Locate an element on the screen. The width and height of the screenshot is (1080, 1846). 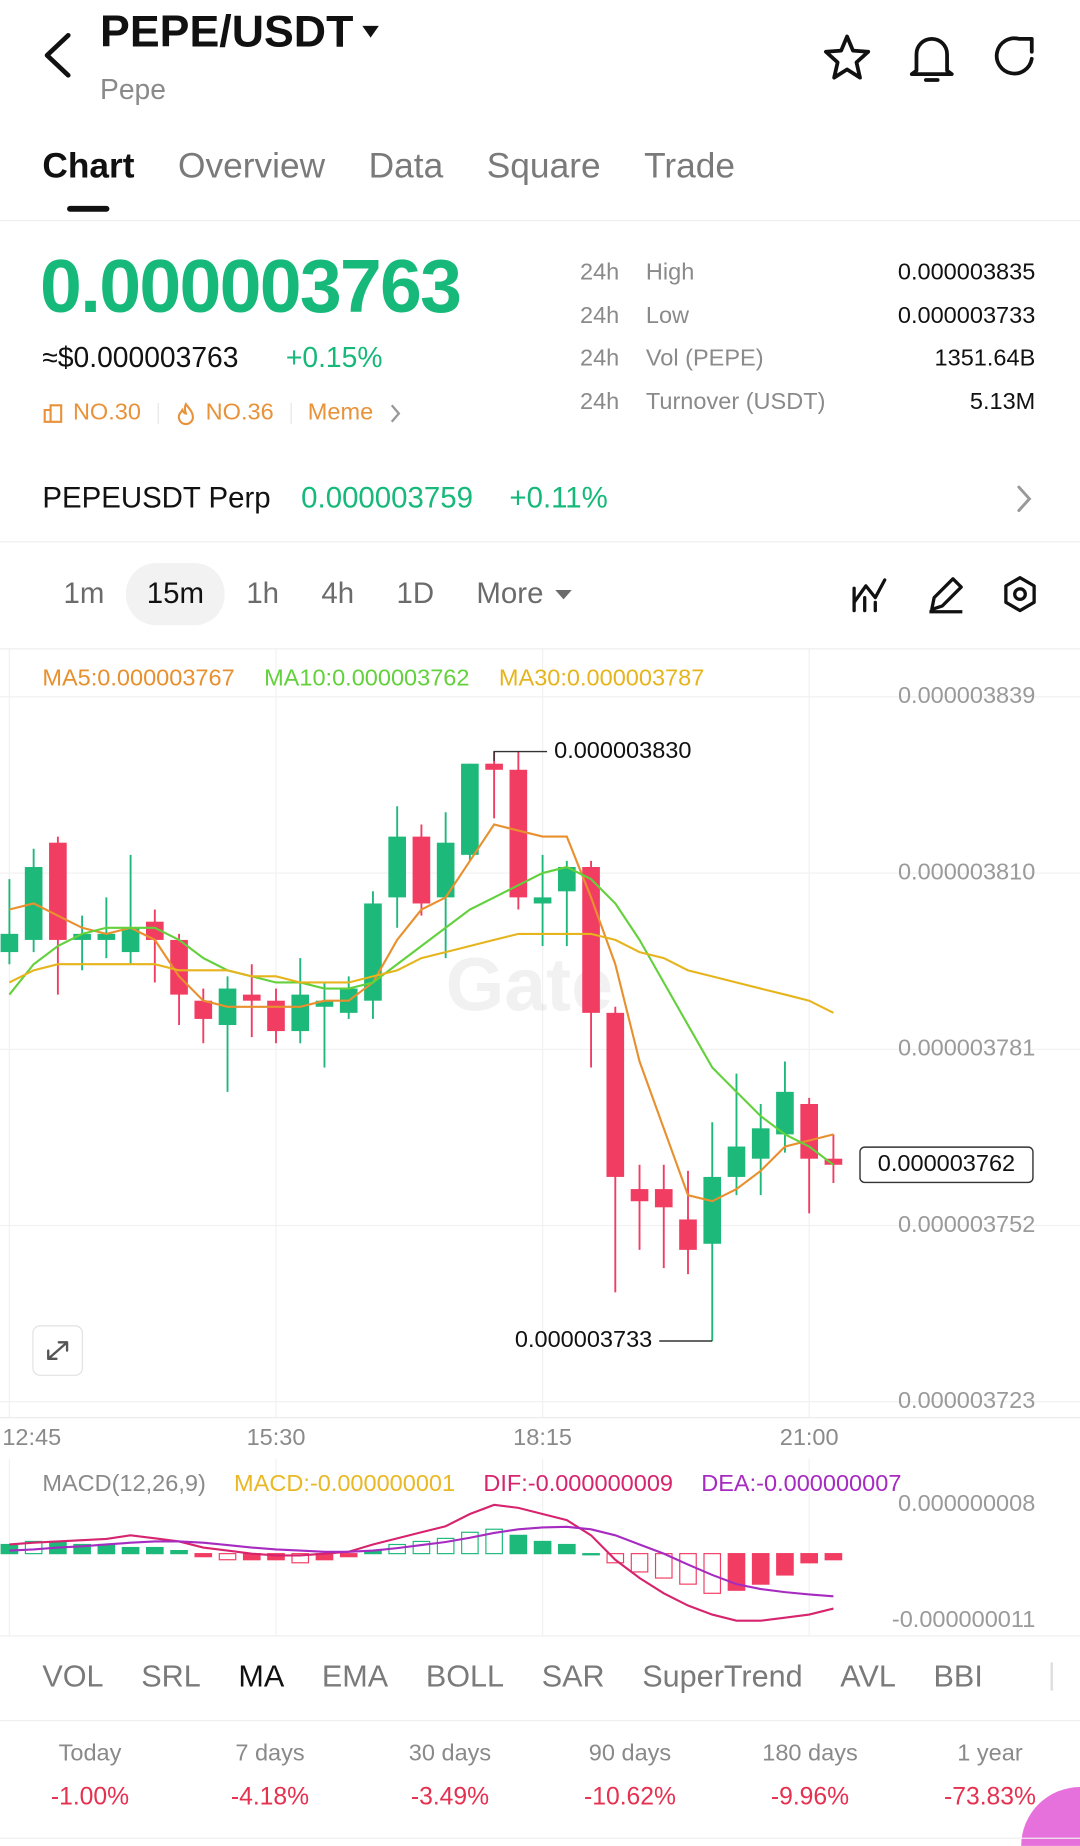
tag: NO.30 is located at coordinates (91, 412).